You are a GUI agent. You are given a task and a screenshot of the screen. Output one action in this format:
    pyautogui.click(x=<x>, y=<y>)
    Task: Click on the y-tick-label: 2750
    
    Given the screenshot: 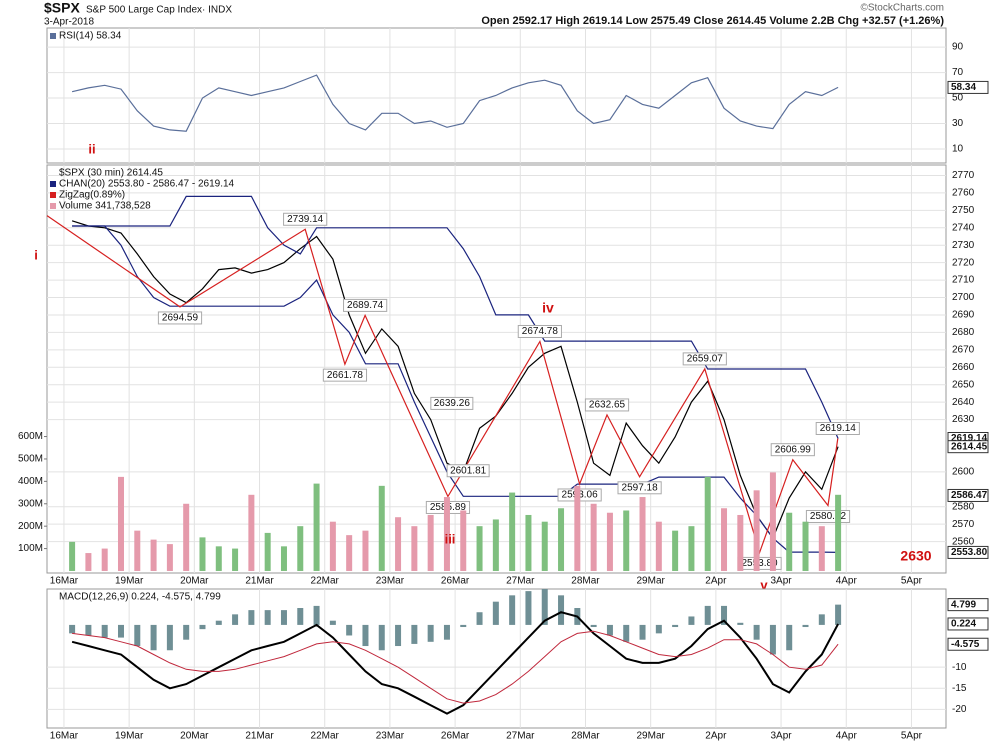 What is the action you would take?
    pyautogui.click(x=963, y=210)
    